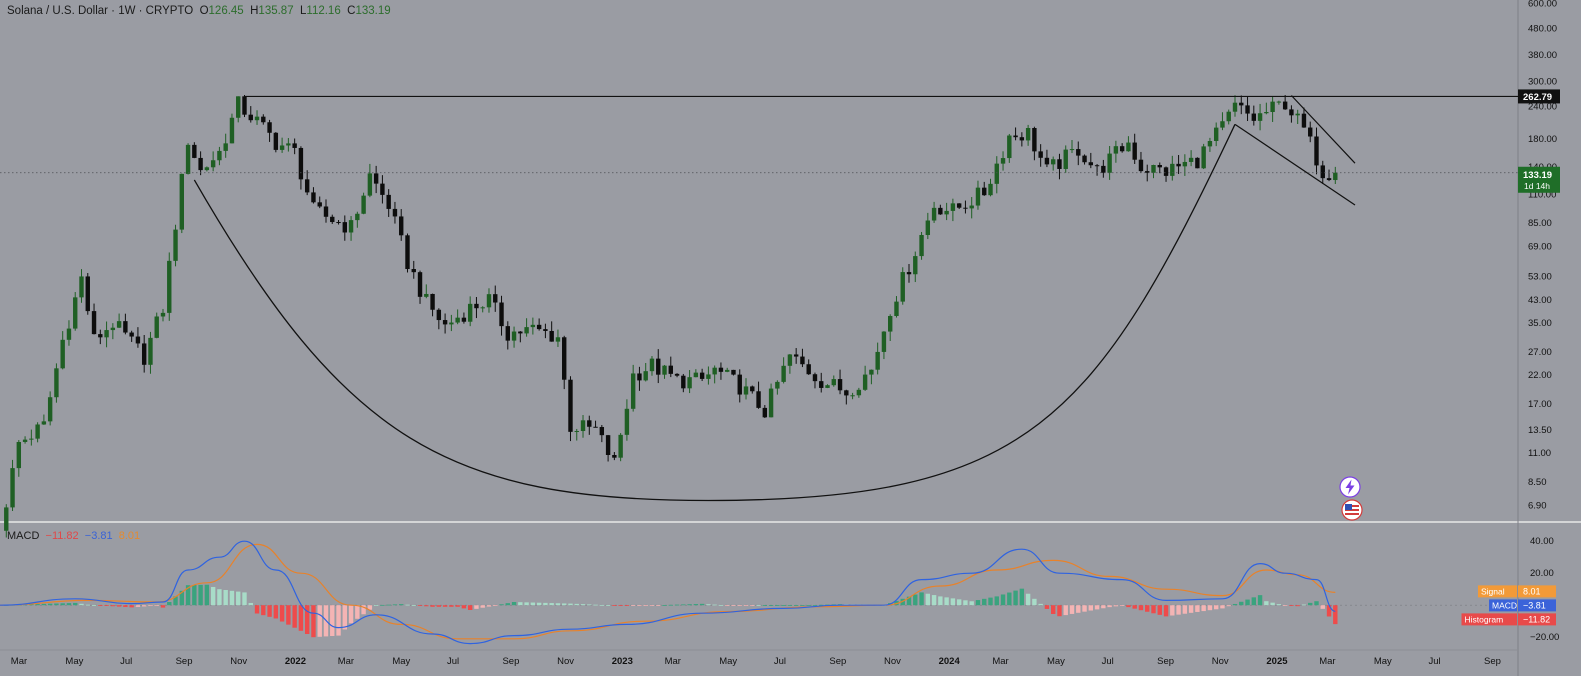 The image size is (1581, 676). Describe the element at coordinates (1537, 591) in the screenshot. I see `macd-badge-value-bg` at that location.